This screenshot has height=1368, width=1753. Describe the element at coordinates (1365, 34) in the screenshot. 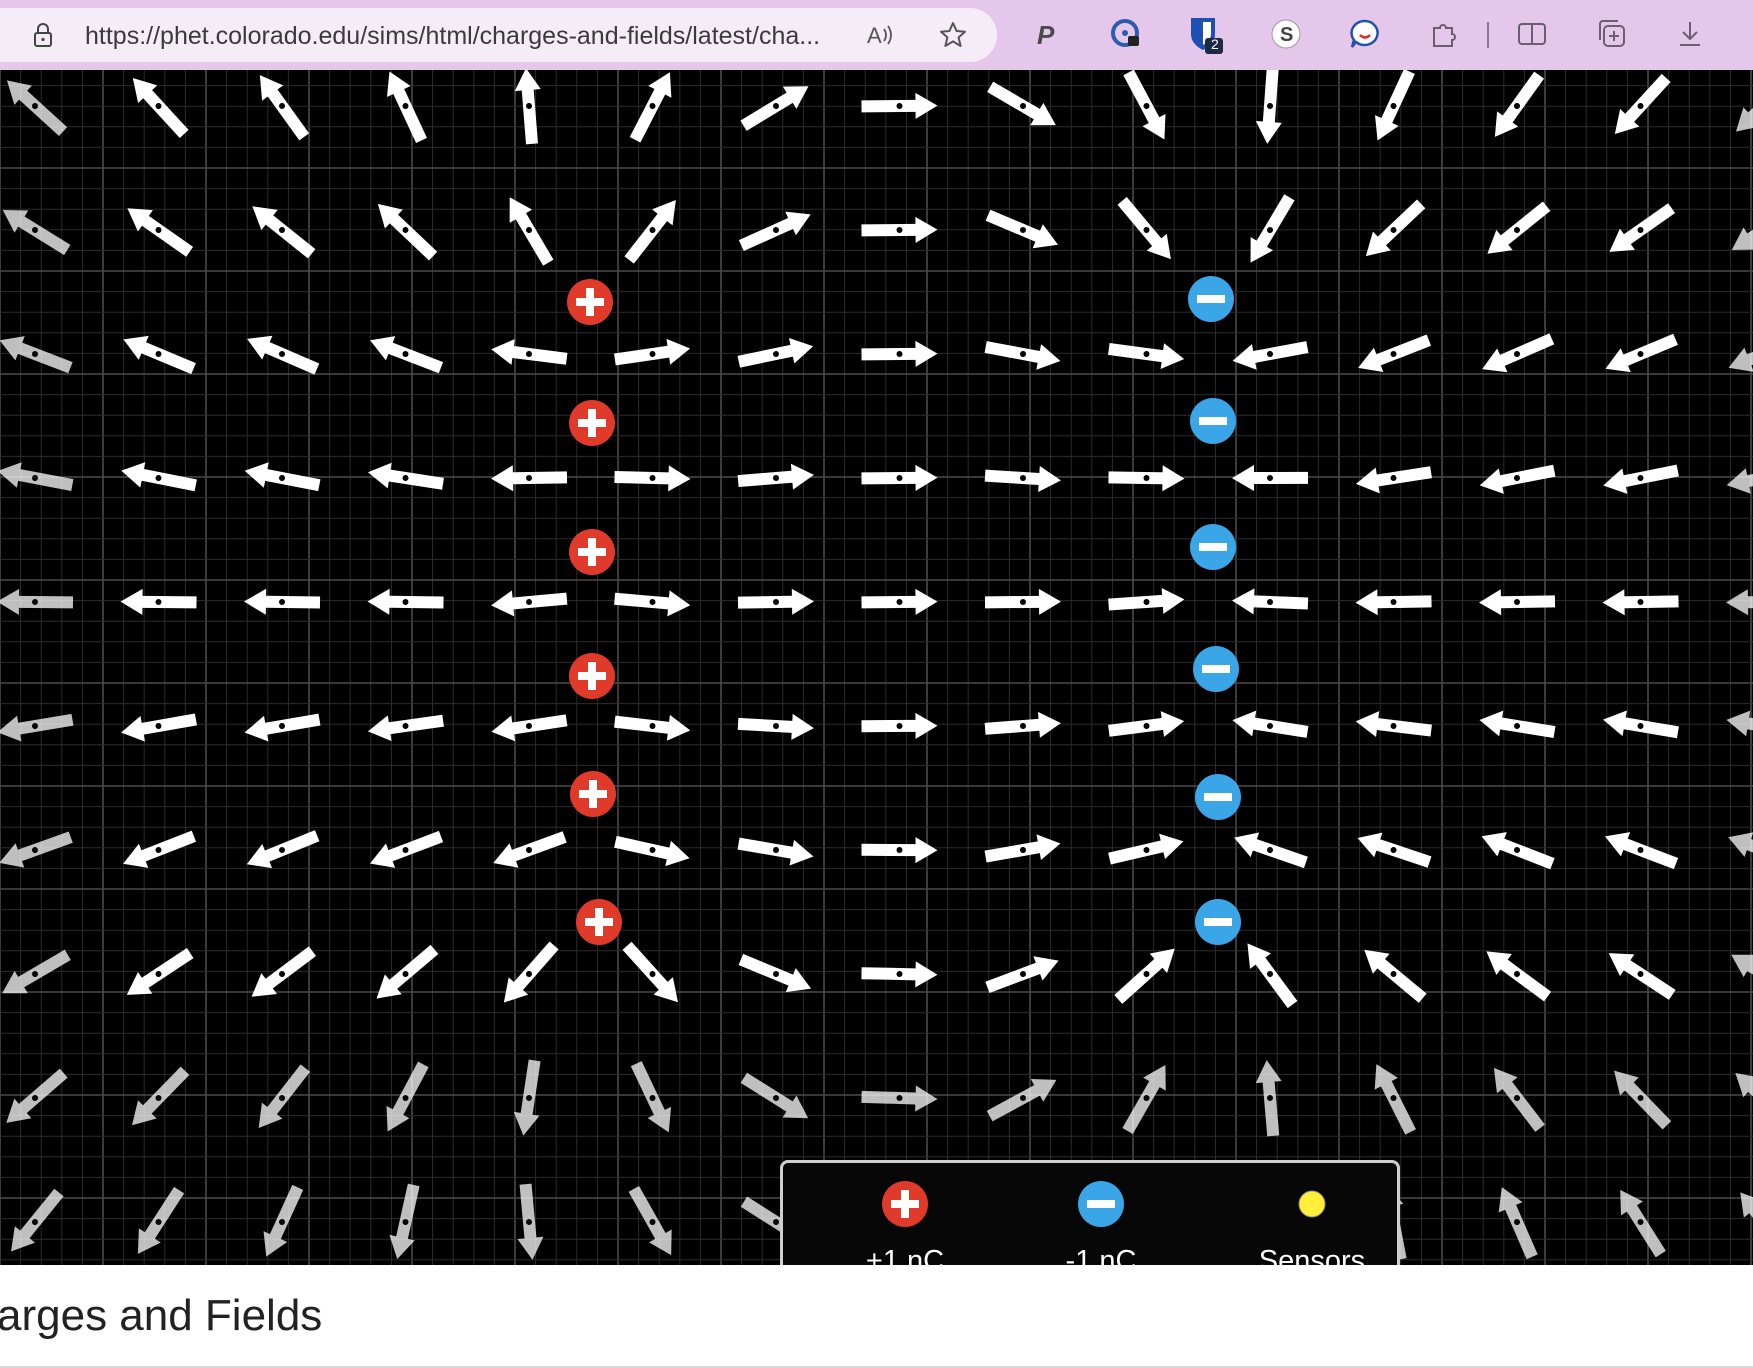

I see `chat-extension-icon` at that location.